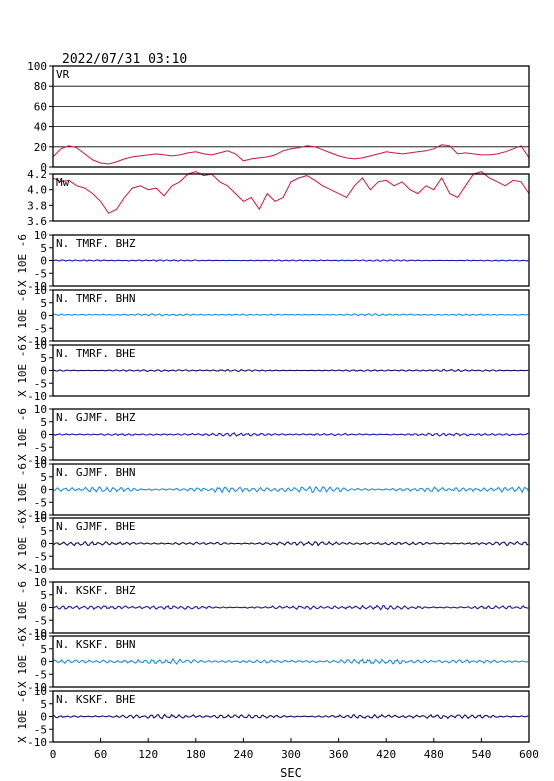 Image resolution: width=554 pixels, height=781 pixels. I want to click on panel-vr: 0 20 40 60 80 100 VR, so click(278, 117).